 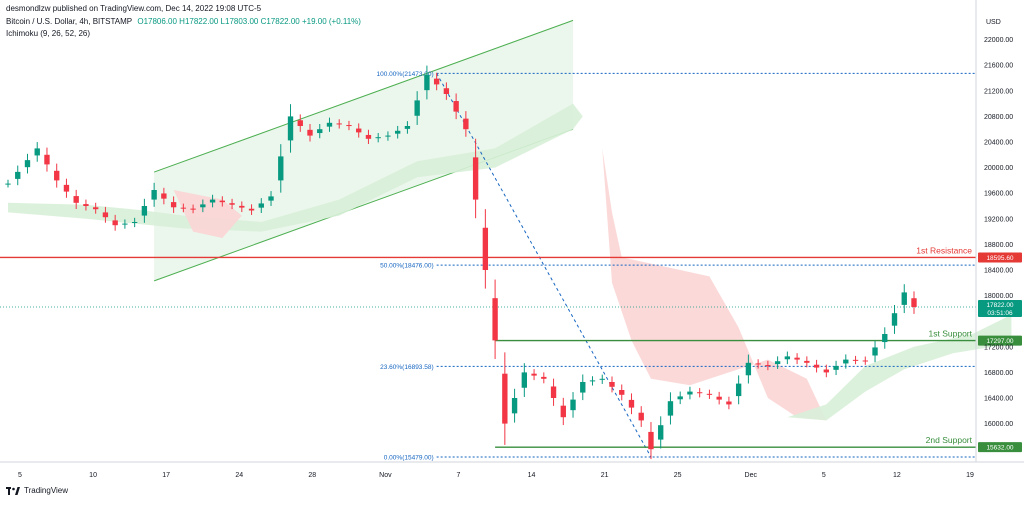 What do you see at coordinates (532, 475) in the screenshot?
I see `x-tick-label: 14` at bounding box center [532, 475].